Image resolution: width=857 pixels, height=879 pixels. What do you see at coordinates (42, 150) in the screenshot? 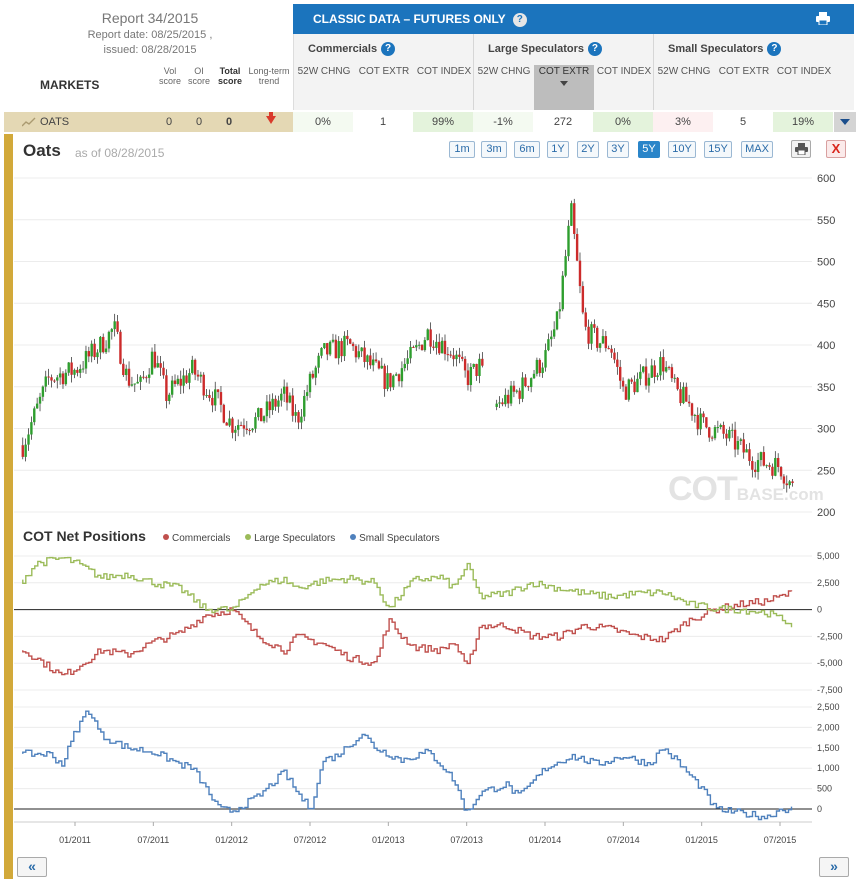
I see `chart-title: Oats` at bounding box center [42, 150].